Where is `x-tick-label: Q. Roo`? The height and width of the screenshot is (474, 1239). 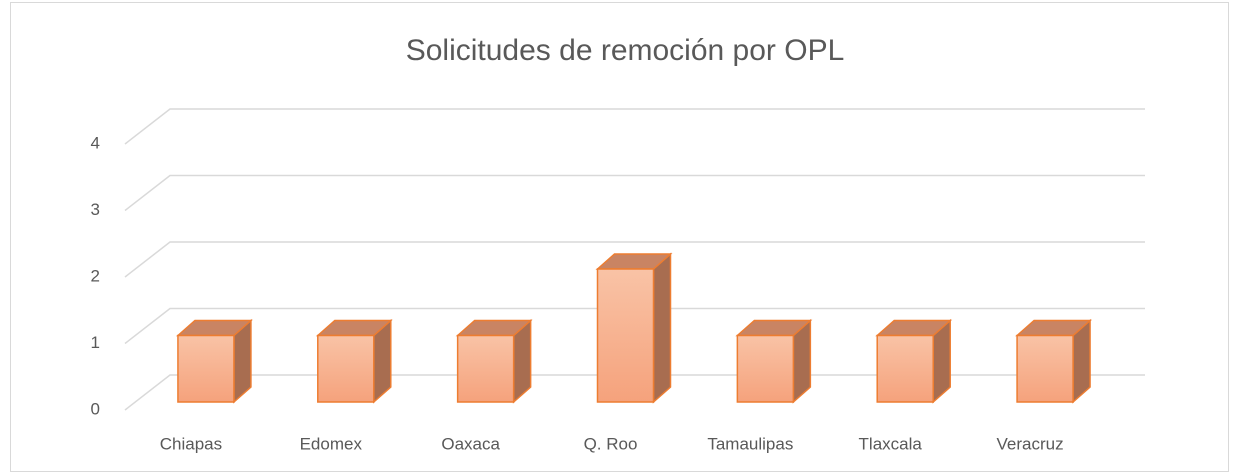 x-tick-label: Q. Roo is located at coordinates (611, 443).